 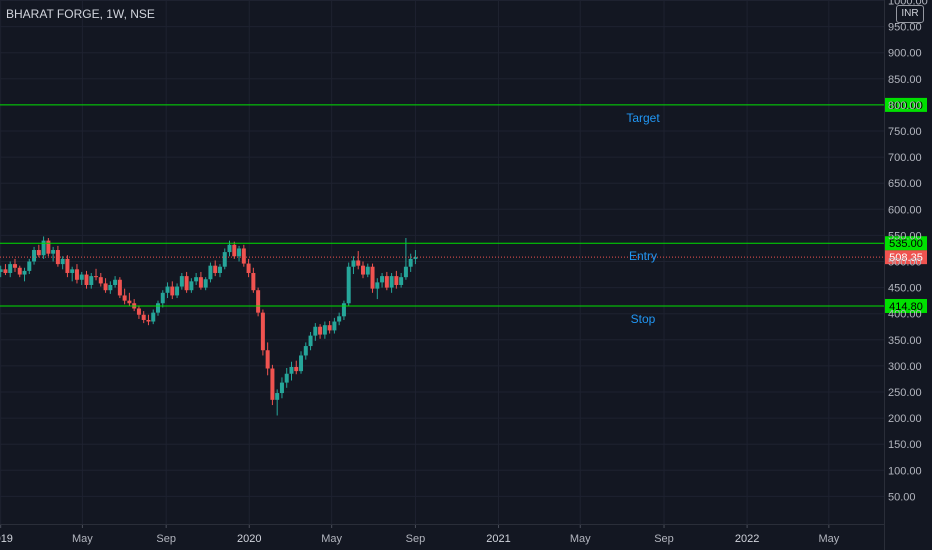 What do you see at coordinates (905, 367) in the screenshot?
I see `price-tick-label: 300.00` at bounding box center [905, 367].